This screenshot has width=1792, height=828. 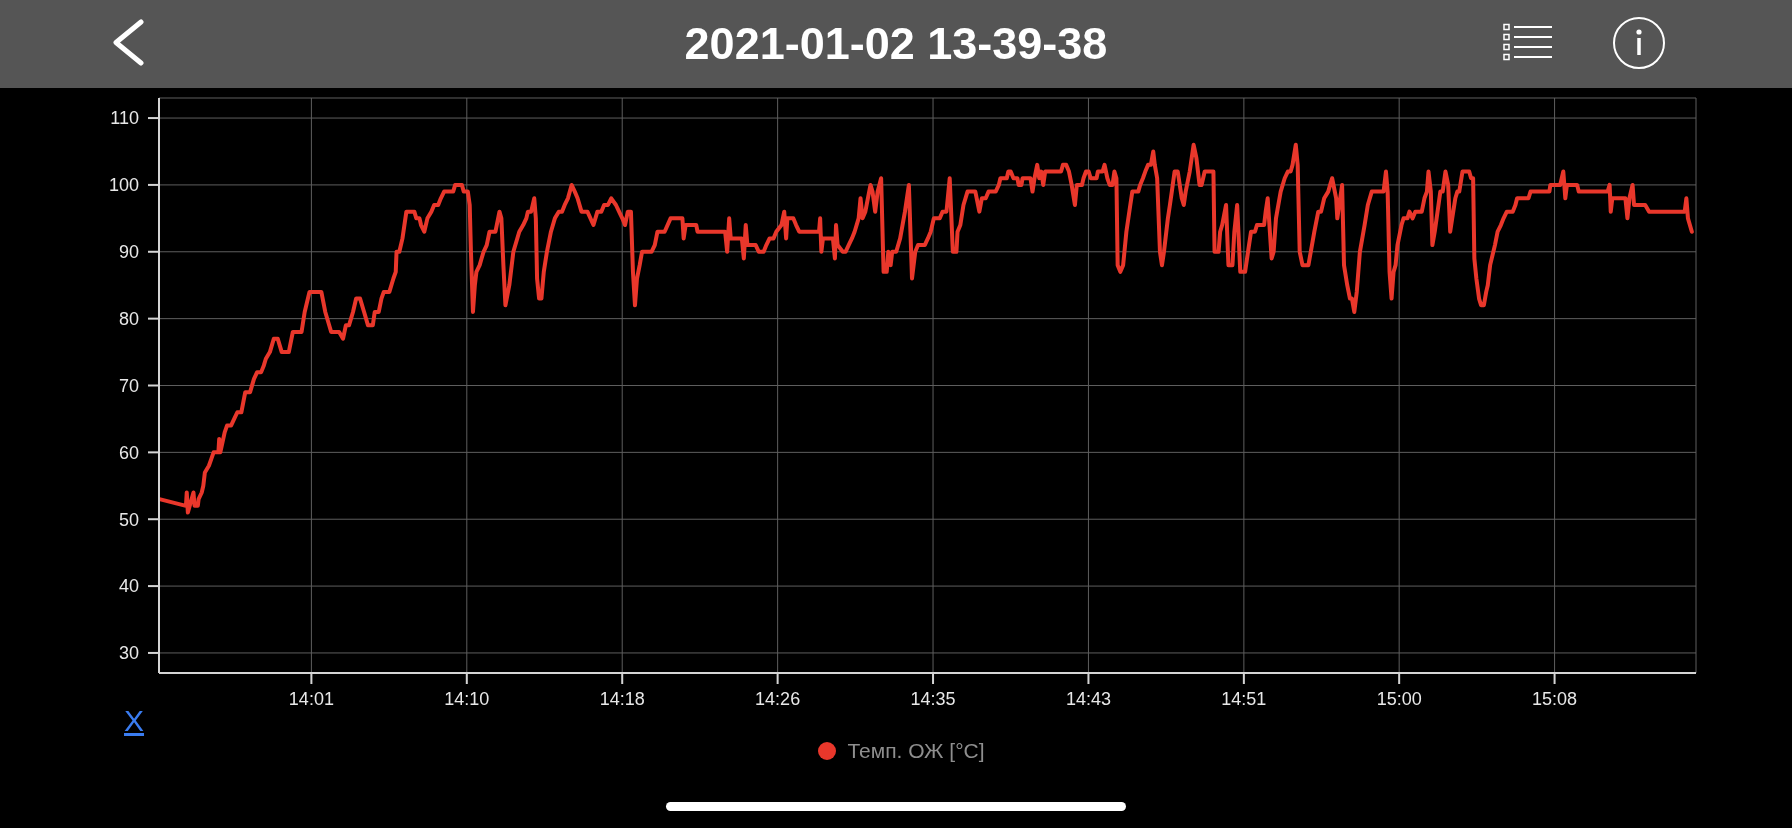 What do you see at coordinates (1088, 698) in the screenshot?
I see `x-tick-label: 14:43` at bounding box center [1088, 698].